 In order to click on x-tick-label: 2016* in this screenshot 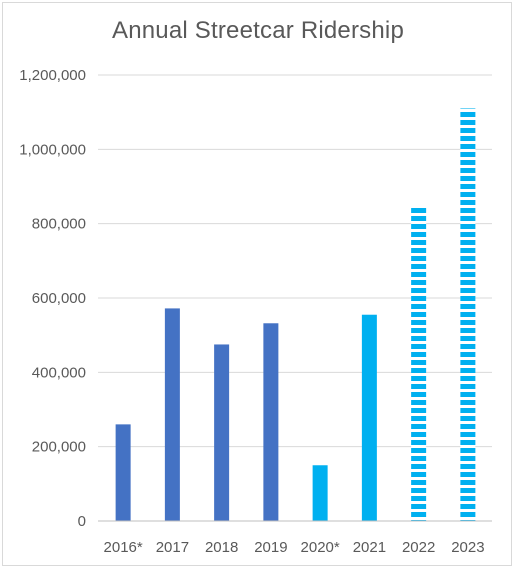, I will do `click(123, 547)`.